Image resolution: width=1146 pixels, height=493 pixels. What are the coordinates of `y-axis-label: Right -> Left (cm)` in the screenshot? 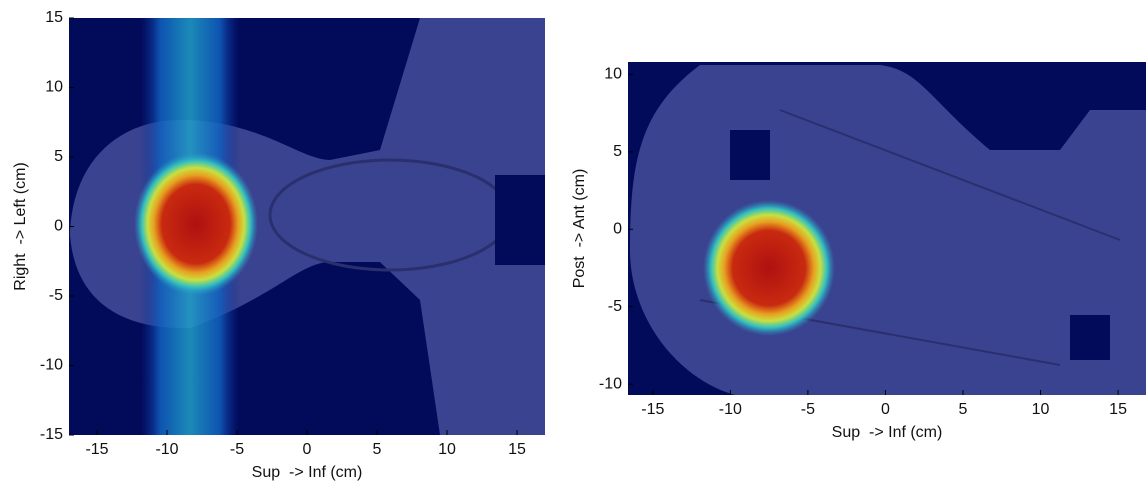 It's located at (20, 226).